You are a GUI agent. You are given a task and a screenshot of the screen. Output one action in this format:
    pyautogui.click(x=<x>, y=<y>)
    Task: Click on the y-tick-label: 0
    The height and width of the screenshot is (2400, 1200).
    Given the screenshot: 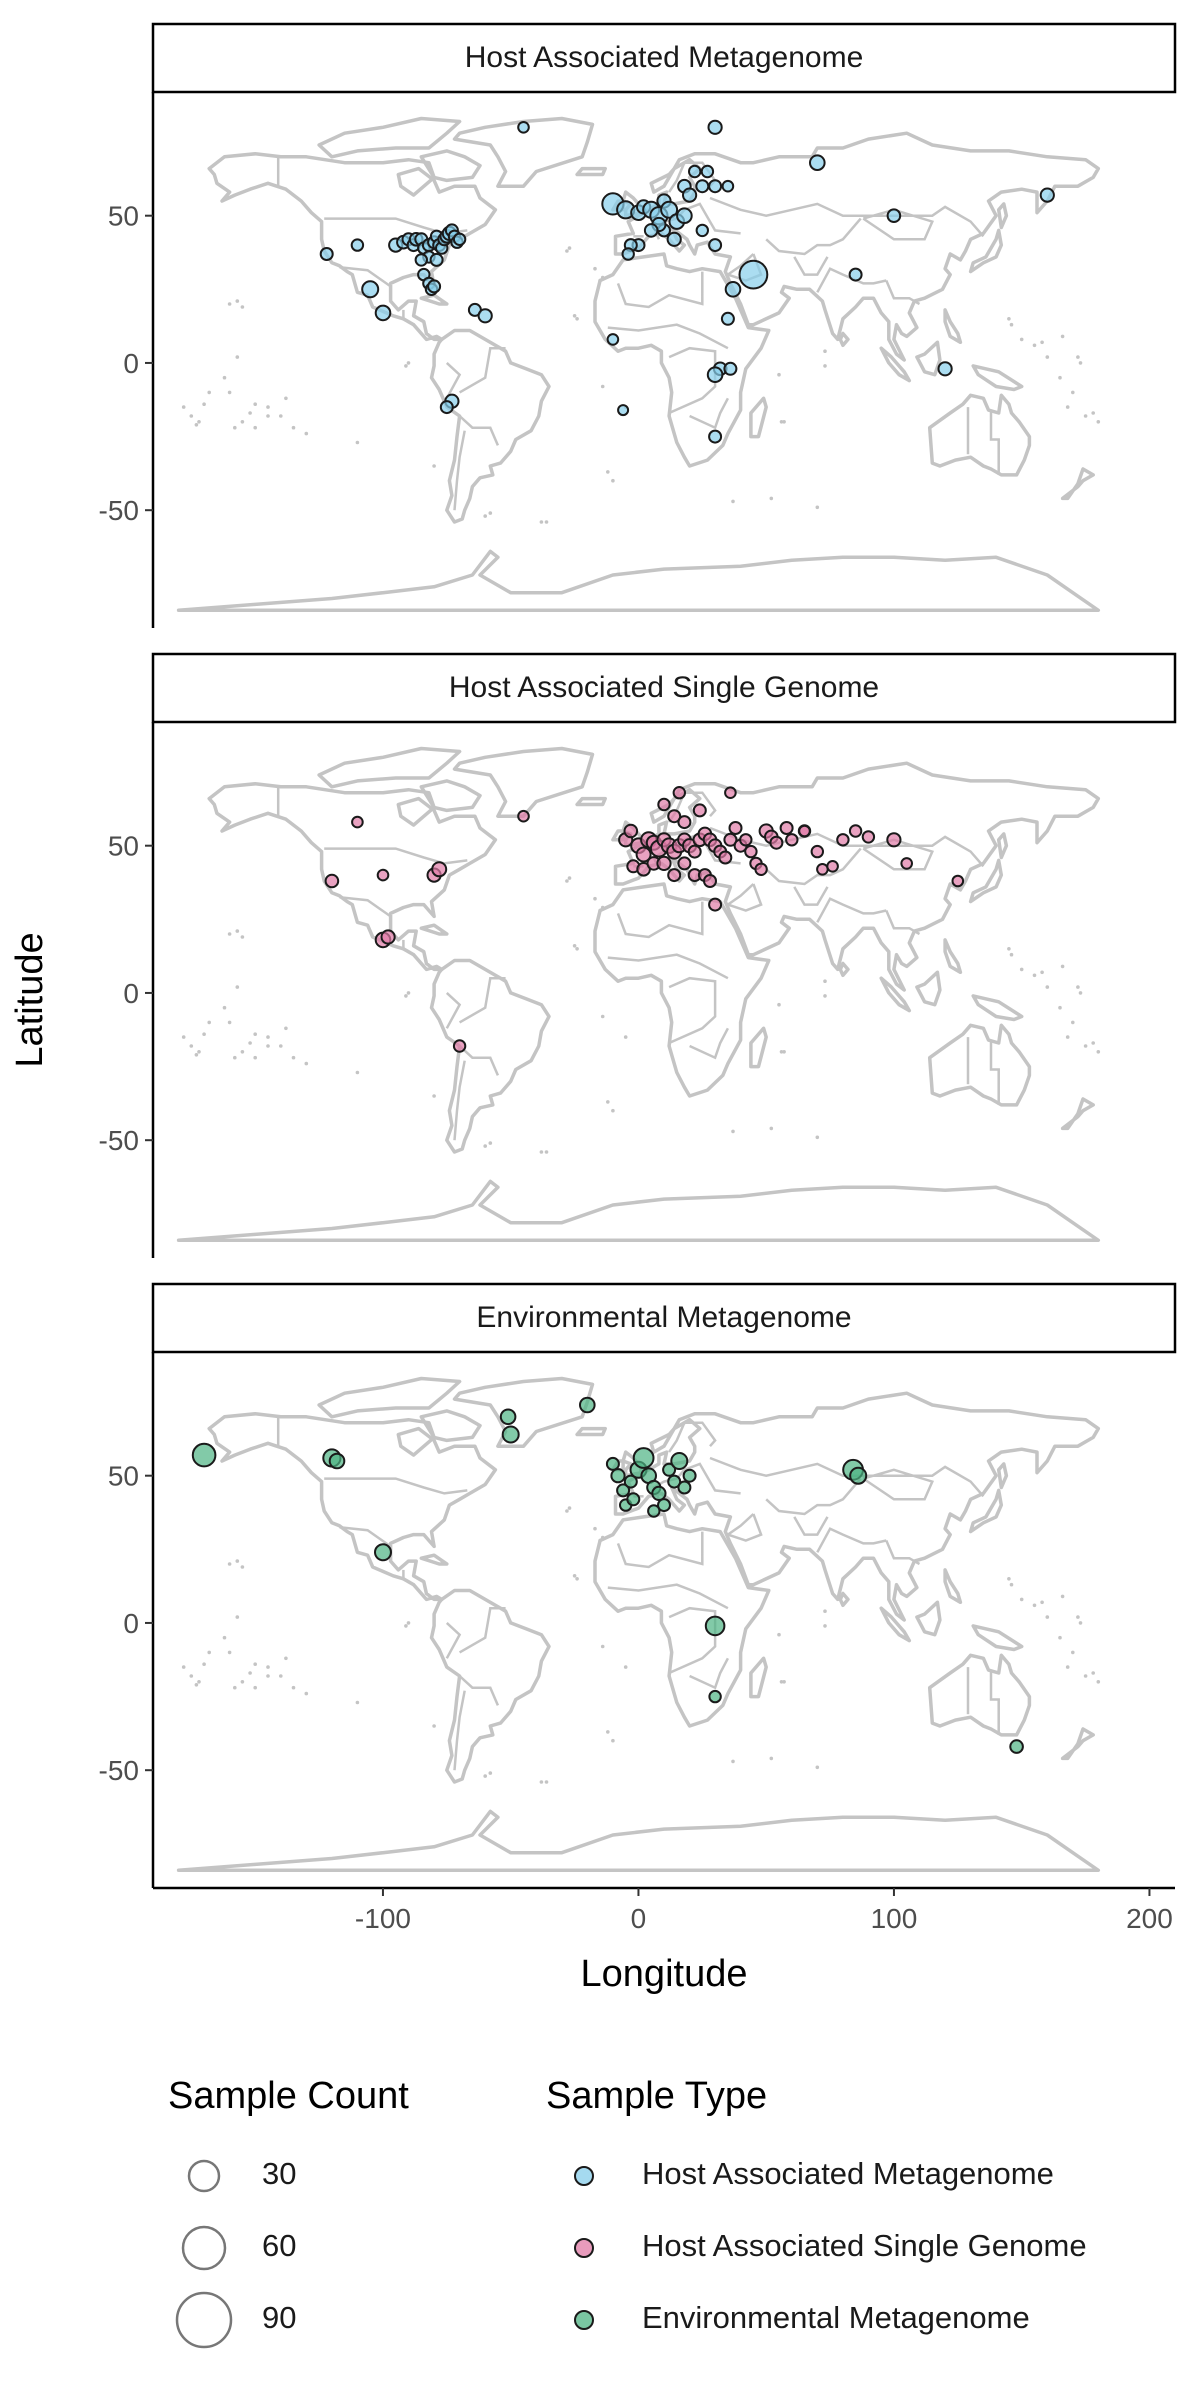 What is the action you would take?
    pyautogui.click(x=131, y=993)
    